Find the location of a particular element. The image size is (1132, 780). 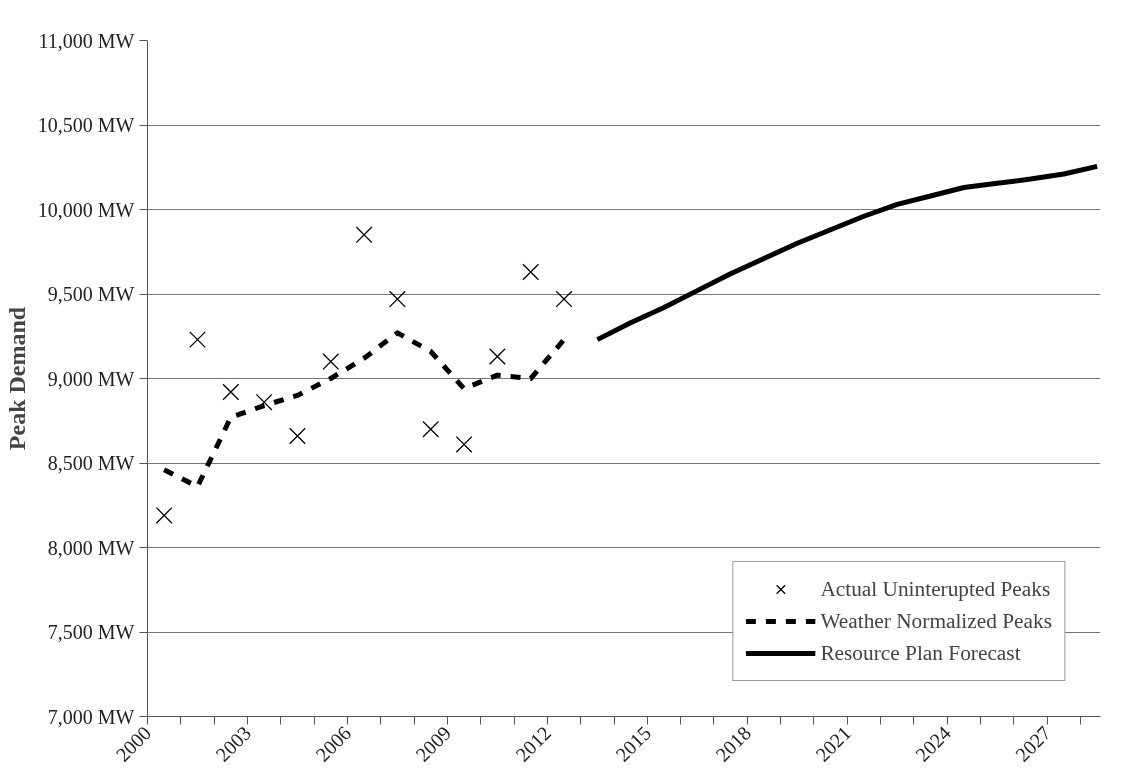

y-tick-label: 9,000 MW is located at coordinates (91, 378).